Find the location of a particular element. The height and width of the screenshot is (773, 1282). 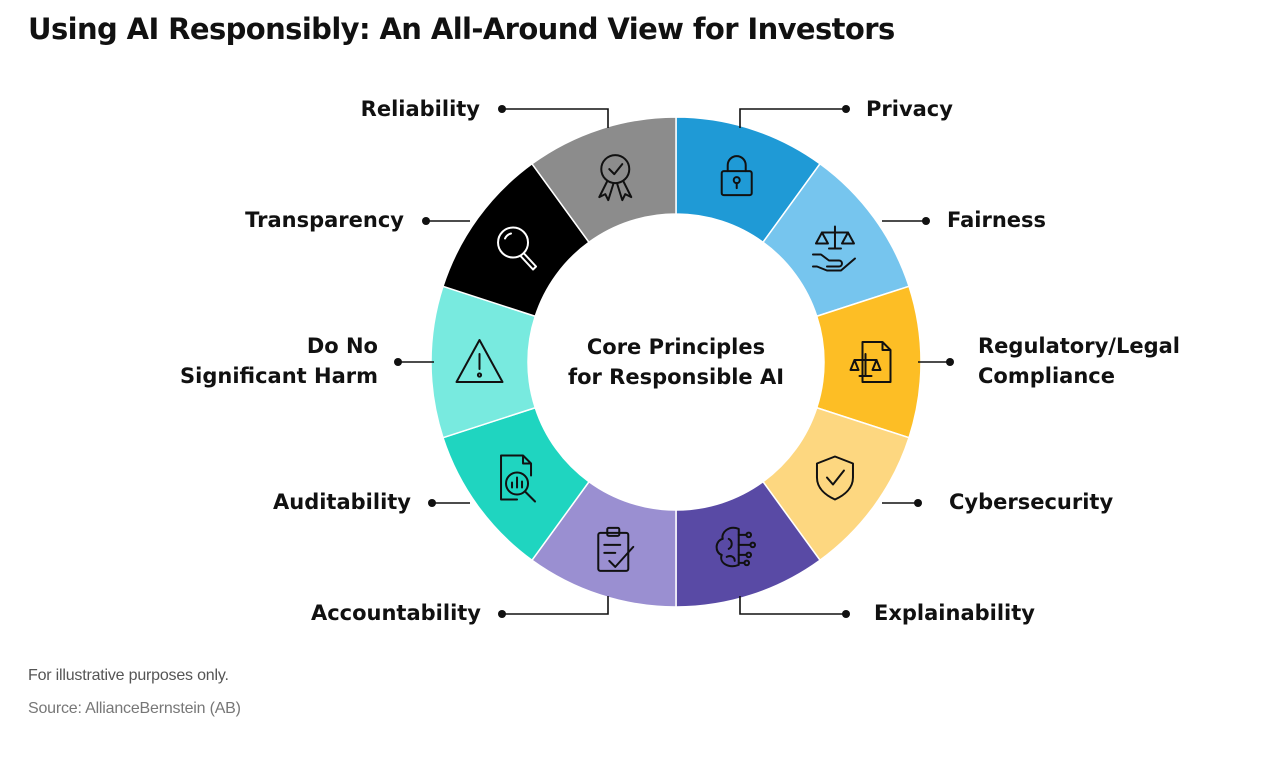

lock-icon is located at coordinates (736, 176).